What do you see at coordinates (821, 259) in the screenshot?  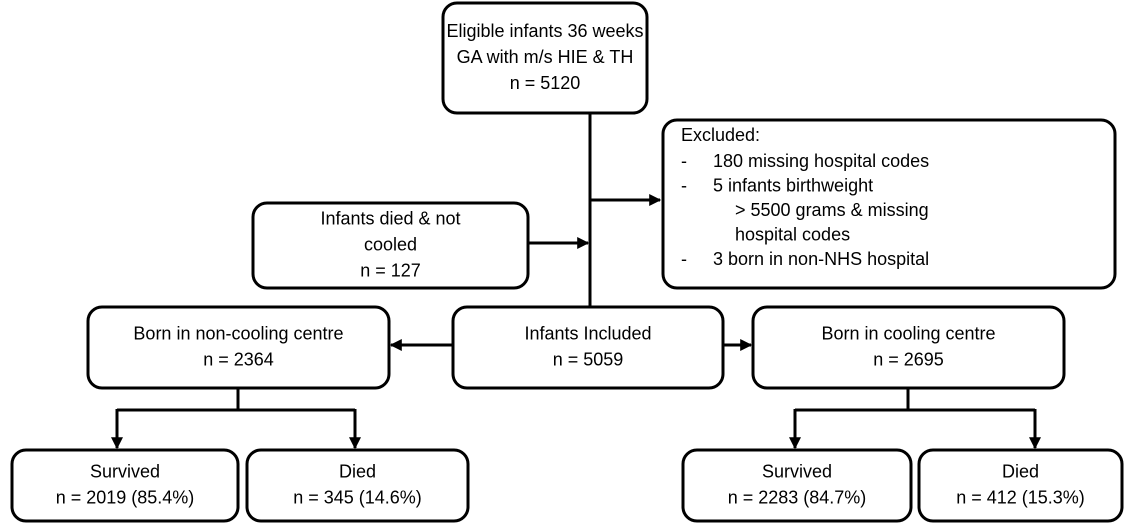 I see `excluded-text: 3 born in non-NHS hospital` at bounding box center [821, 259].